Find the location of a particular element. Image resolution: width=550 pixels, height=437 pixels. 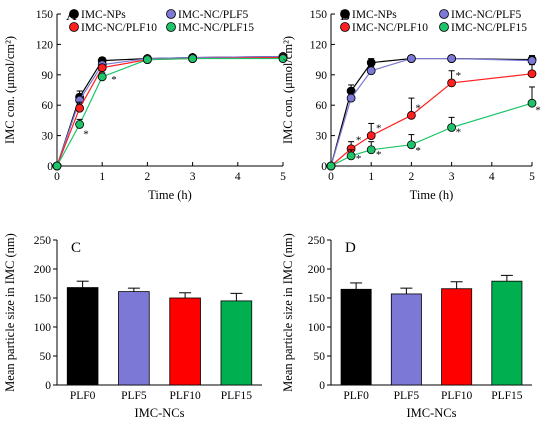

legend-label: IMC-NC/PLF10 is located at coordinates (119, 28).